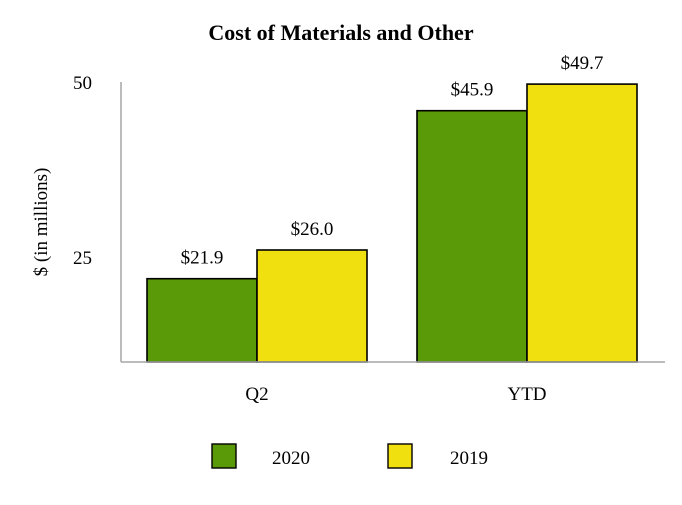 The height and width of the screenshot is (505, 682). Describe the element at coordinates (582, 63) in the screenshot. I see `bar-label: $49.7` at that location.